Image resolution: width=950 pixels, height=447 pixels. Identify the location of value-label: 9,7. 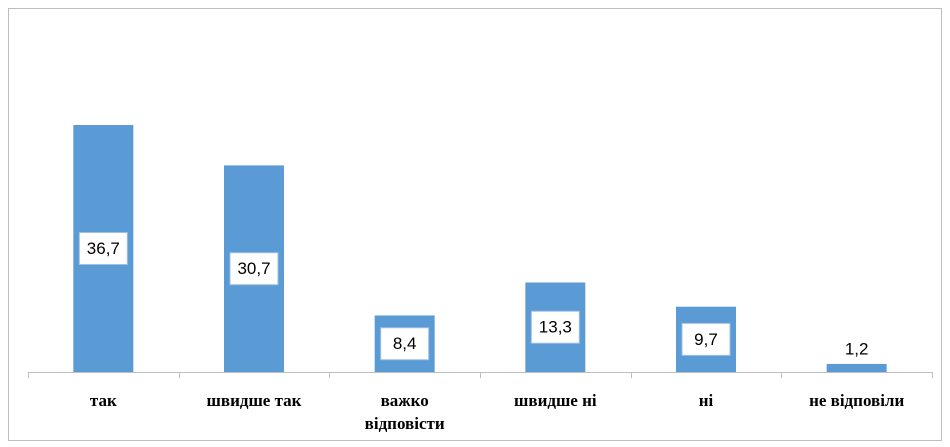
(706, 339).